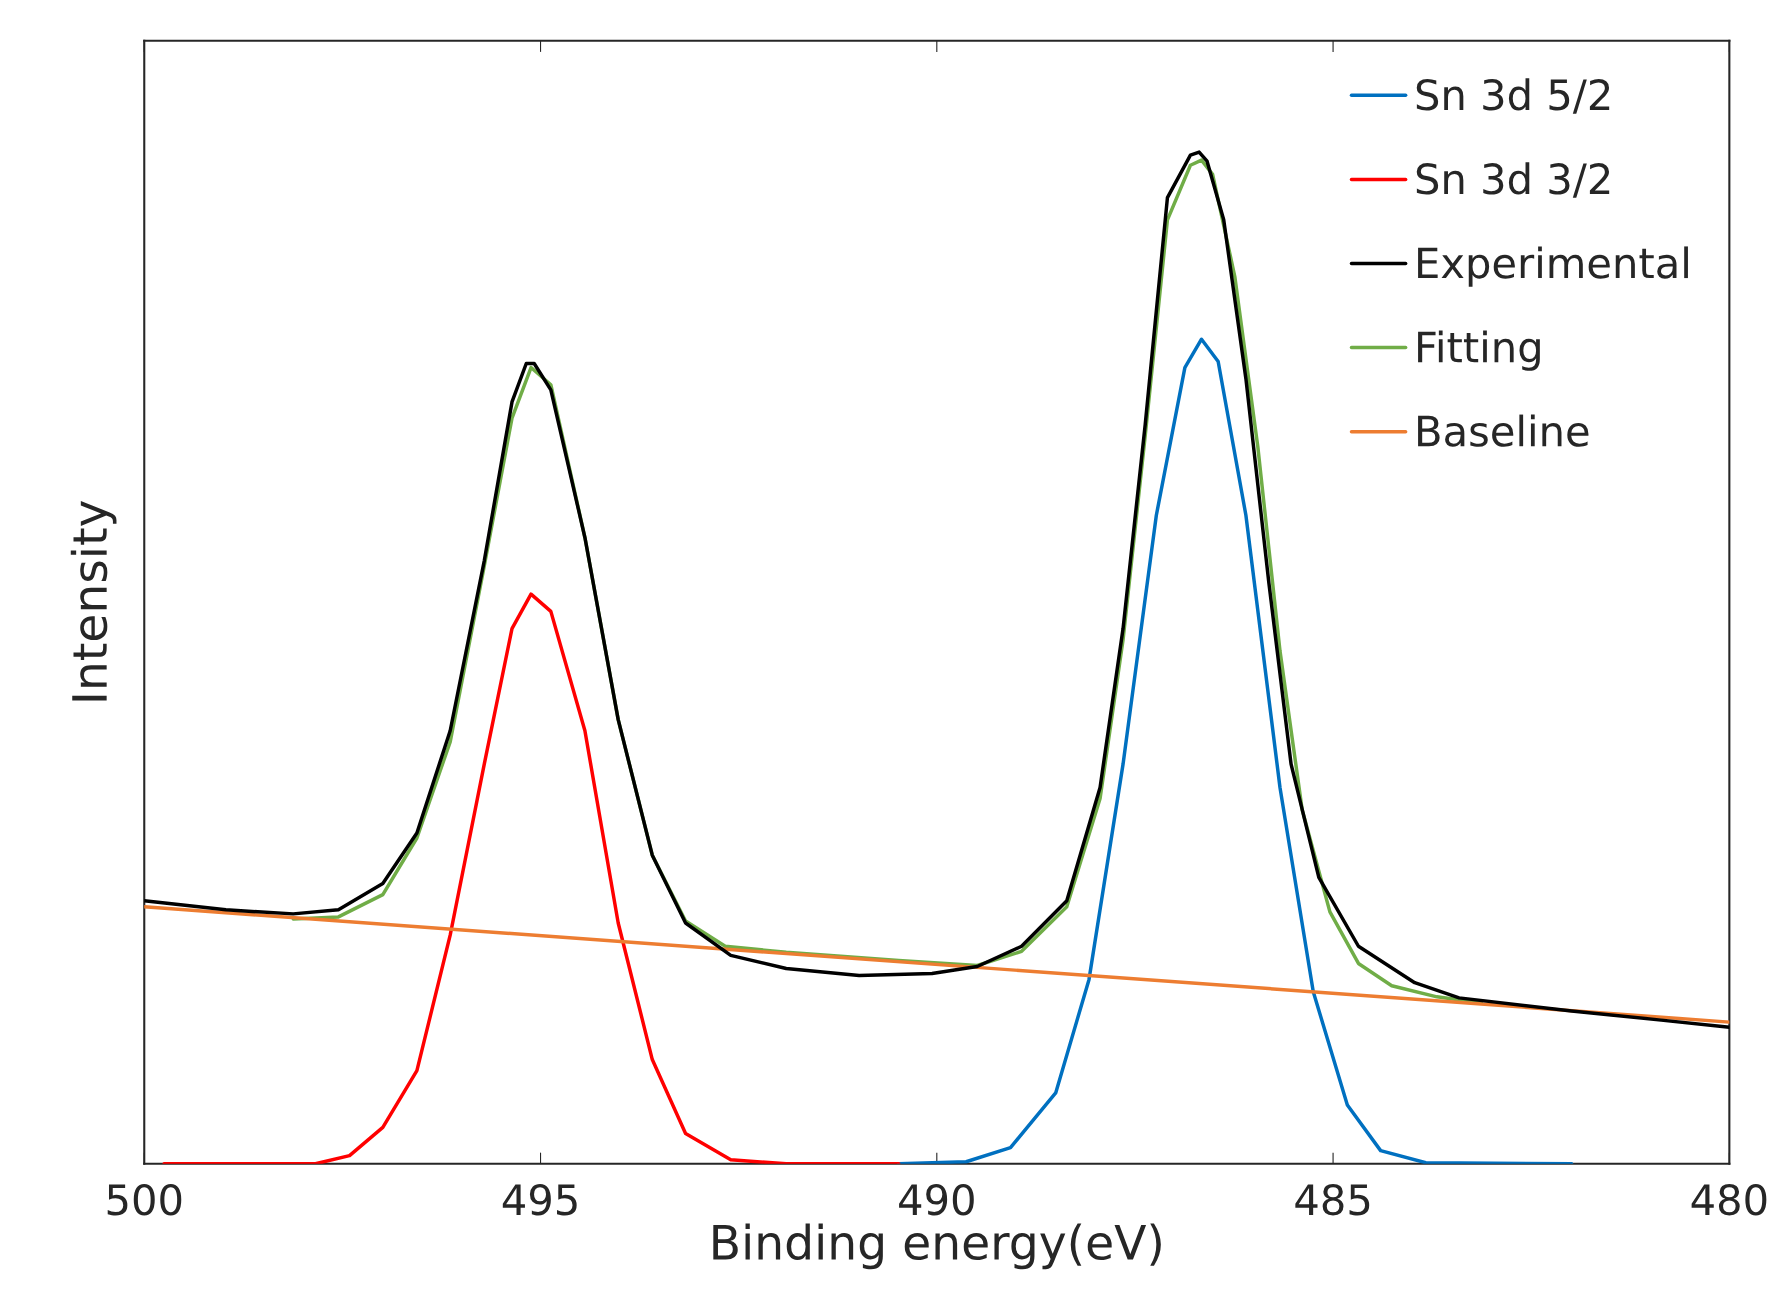 This screenshot has height=1315, width=1781. I want to click on x-tick-label: 490, so click(936, 1199).